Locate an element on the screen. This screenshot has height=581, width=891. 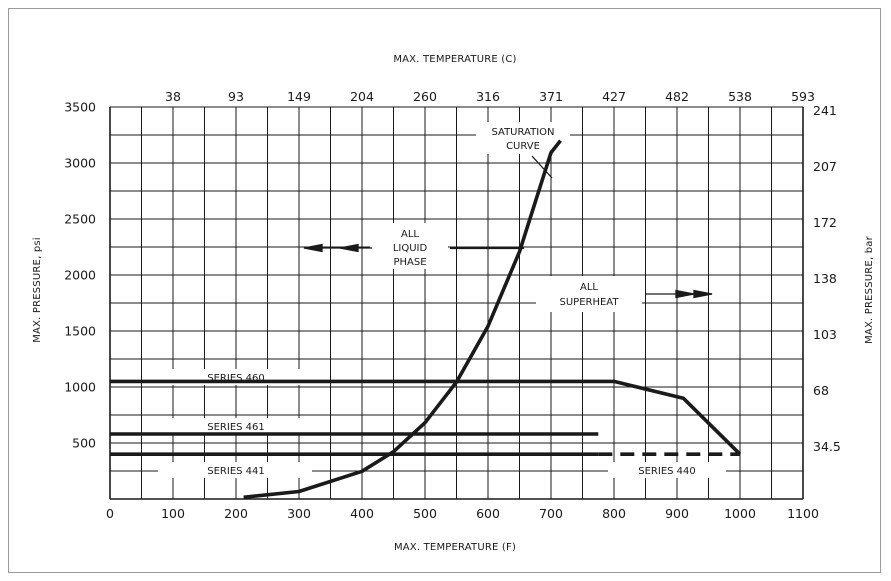
top-tick-label: 93 is located at coordinates (236, 96).